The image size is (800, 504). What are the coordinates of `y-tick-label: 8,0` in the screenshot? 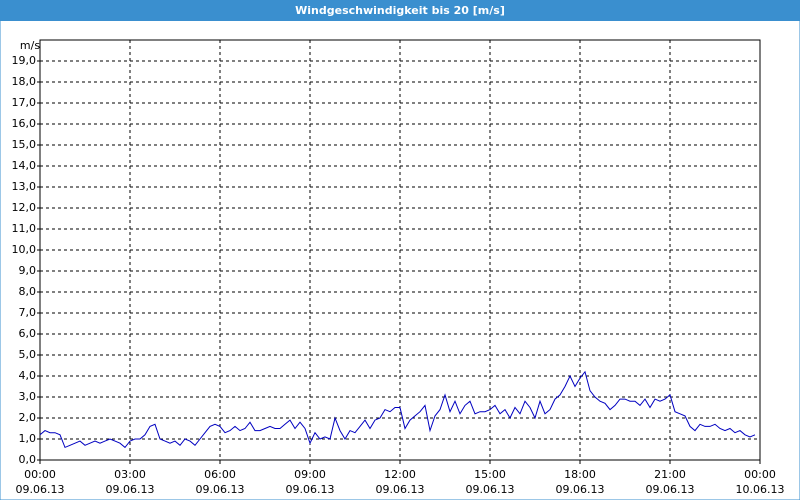 It's located at (28, 291).